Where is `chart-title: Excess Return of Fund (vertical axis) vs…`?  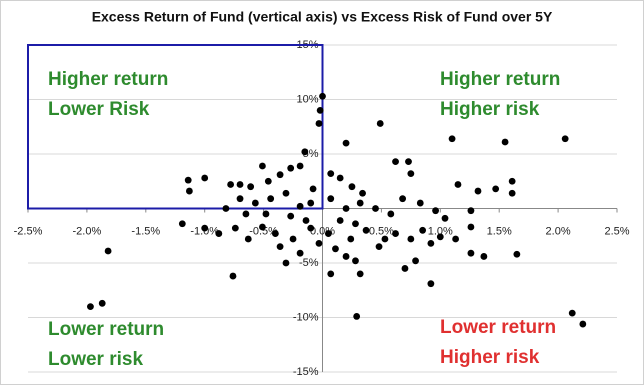
chart-title: Excess Return of Fund (vertical axis) vs… is located at coordinates (322, 17).